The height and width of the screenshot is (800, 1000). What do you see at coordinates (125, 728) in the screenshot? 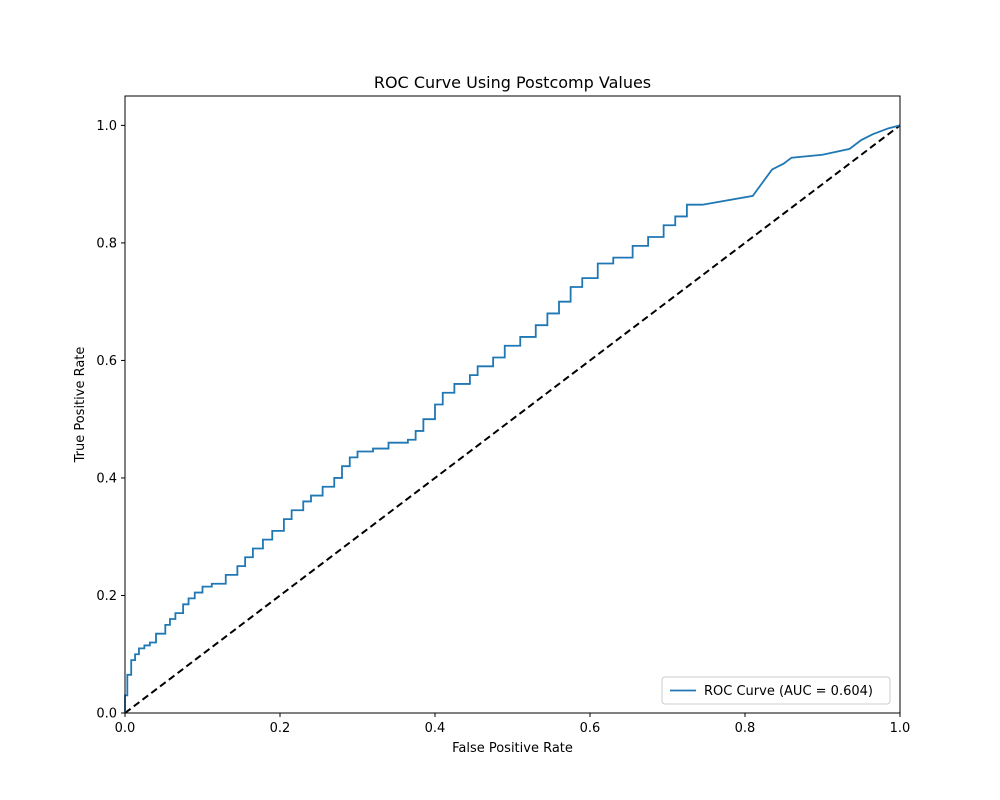
I see `x-tick-label: 0.0` at bounding box center [125, 728].